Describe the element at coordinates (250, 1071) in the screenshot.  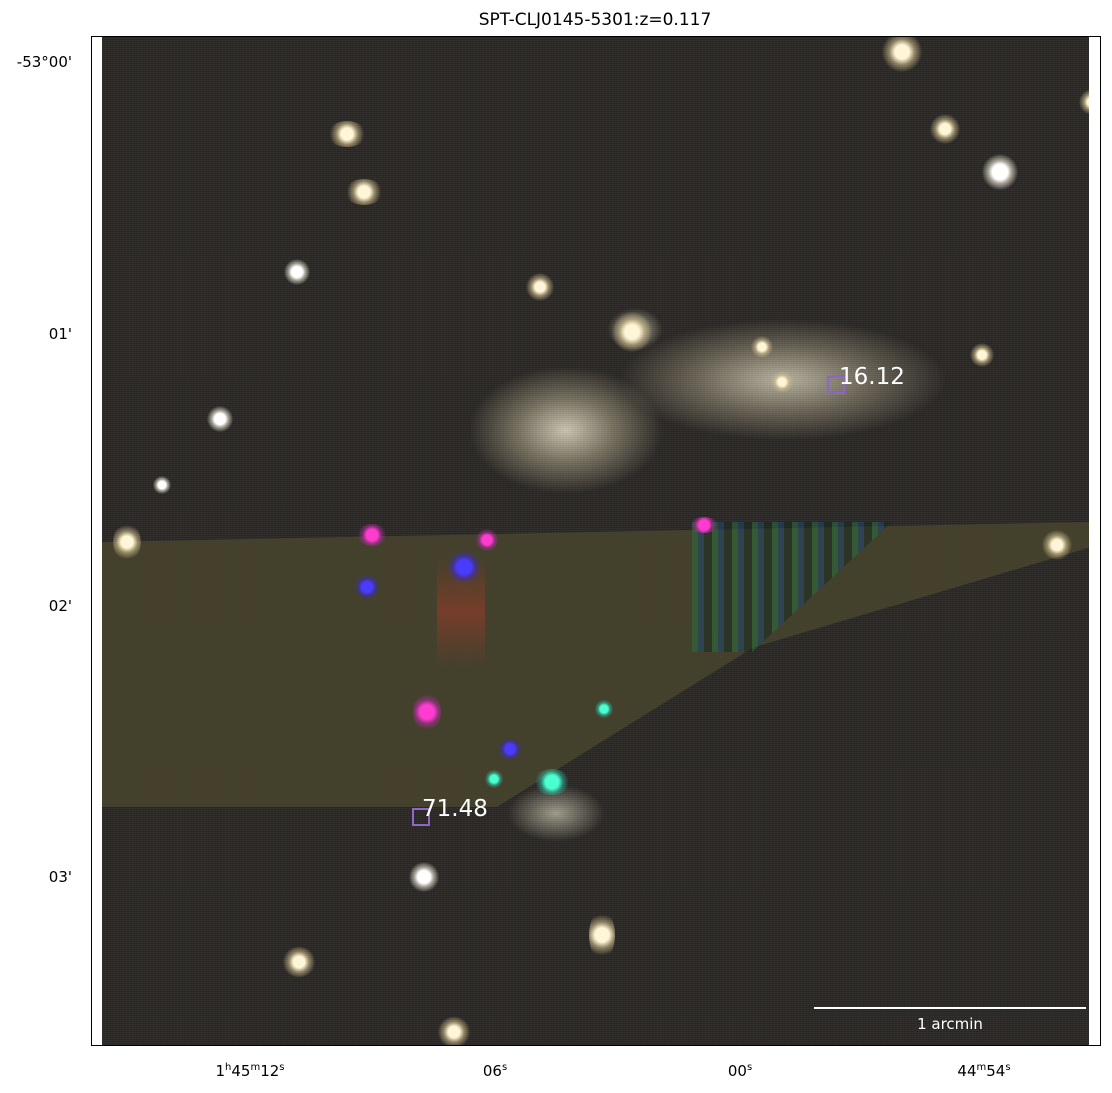
I see `ra-tick-label: 1h45m12s` at that location.